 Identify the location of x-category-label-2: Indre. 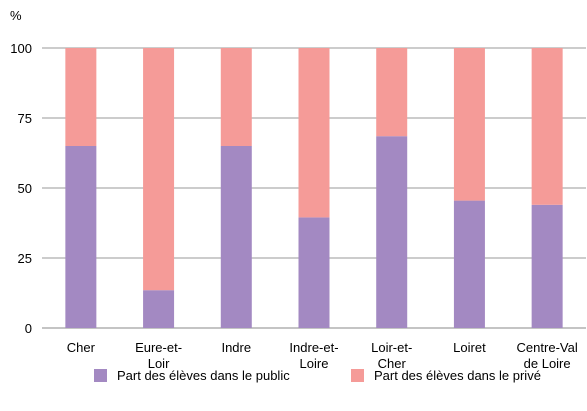
(236, 347).